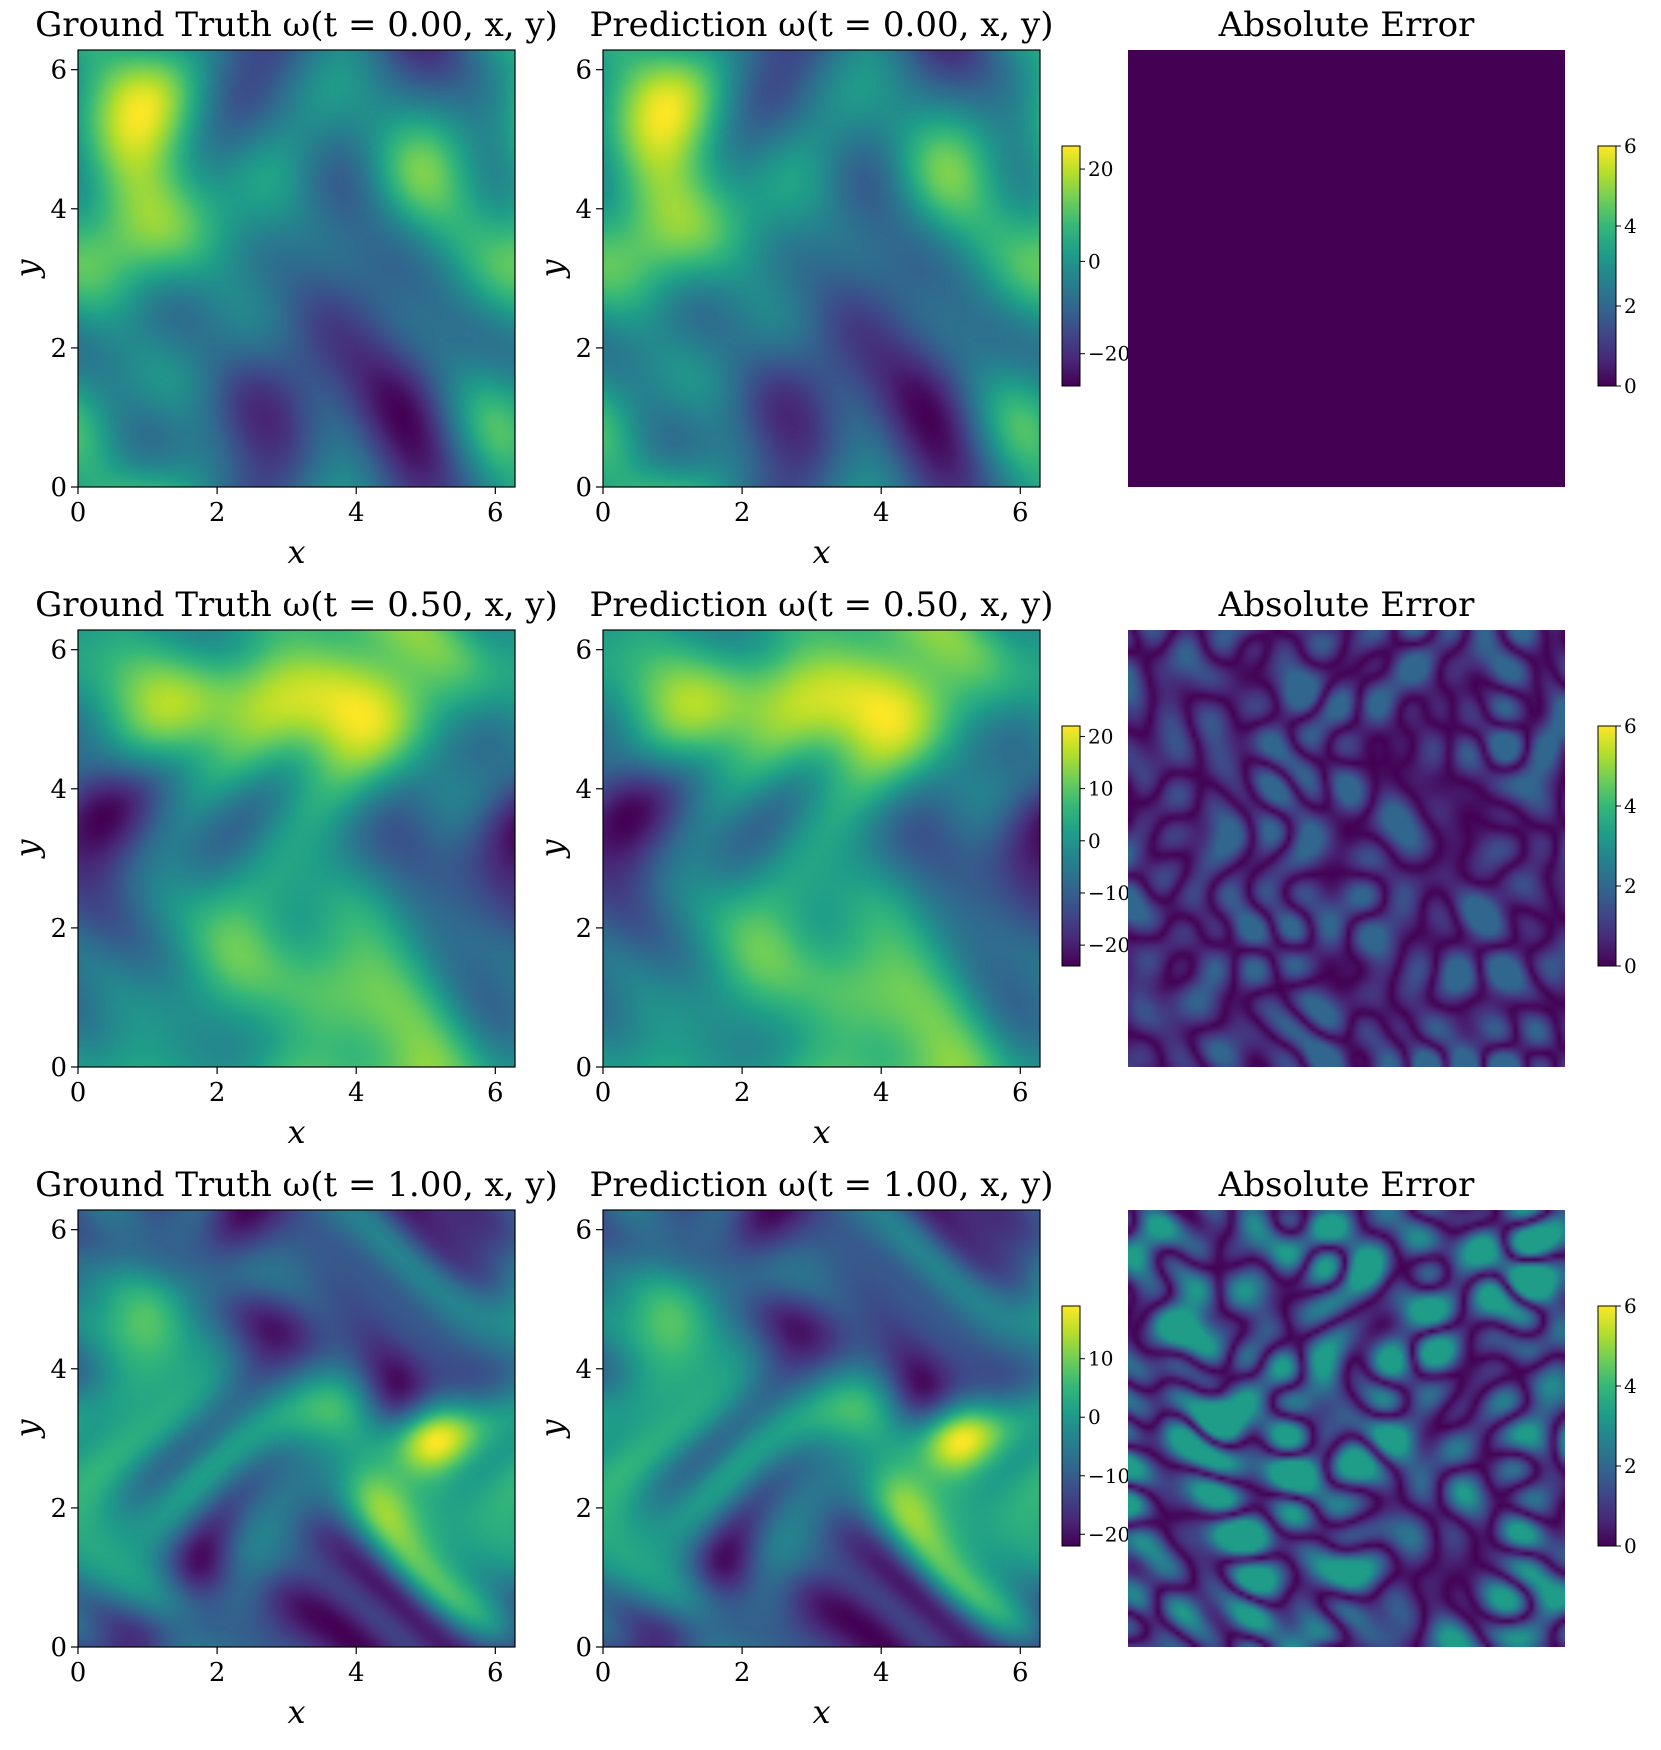 The width and height of the screenshot is (1661, 1750). I want to click on panel-title: Ground Truth ω(t = 0.00, x, y), so click(296, 25).